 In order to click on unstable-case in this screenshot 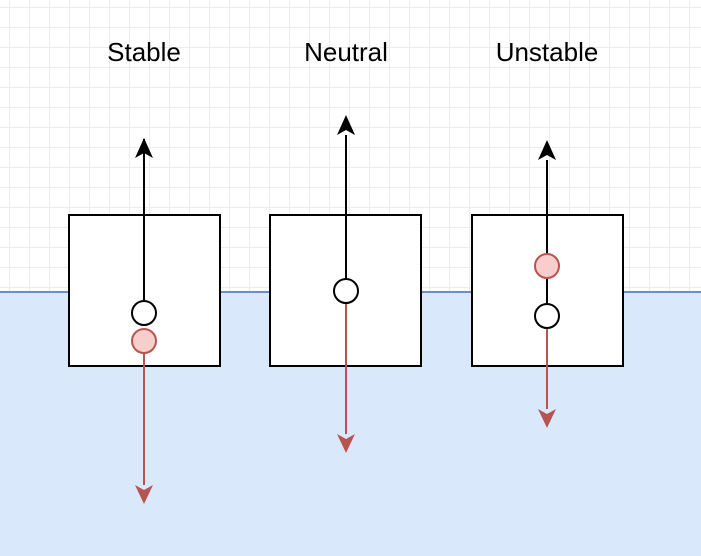, I will do `click(547, 284)`.